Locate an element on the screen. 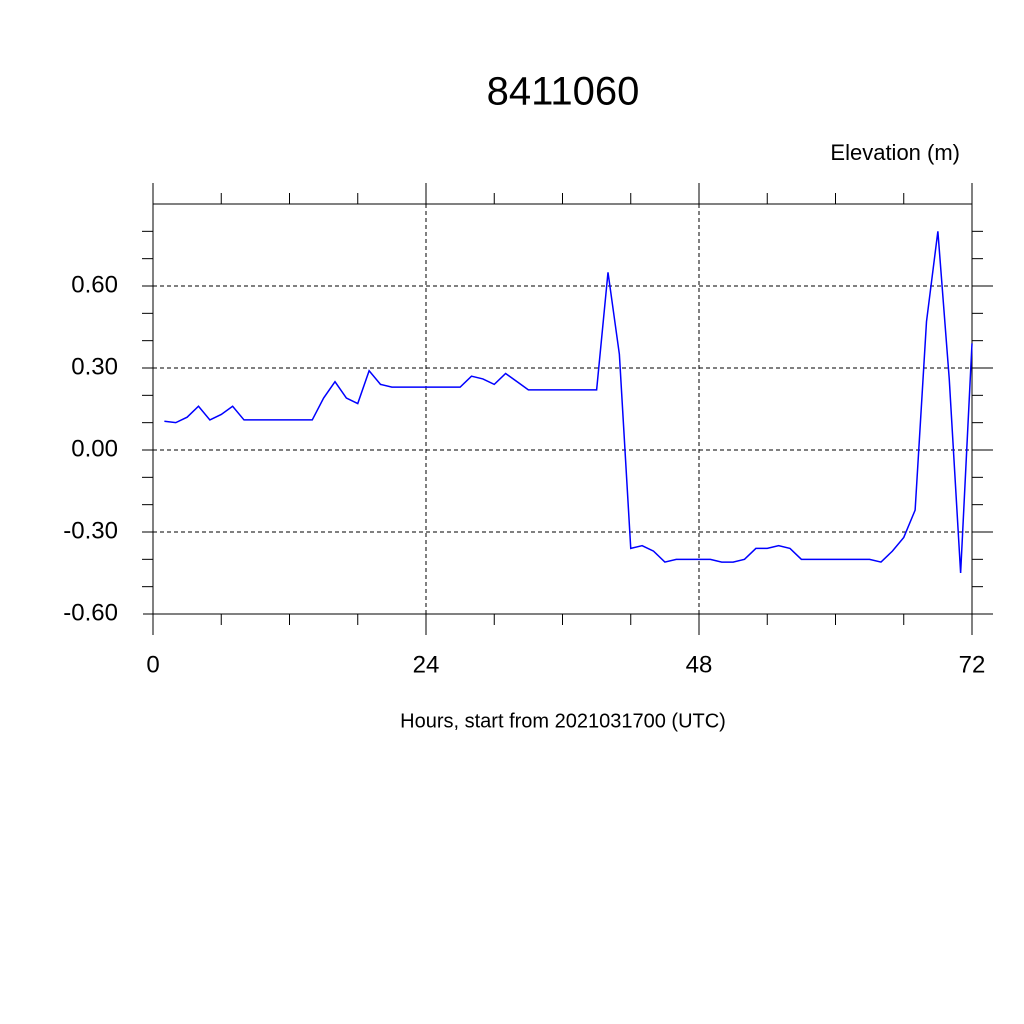  chart-title: 8411060 is located at coordinates (563, 92).